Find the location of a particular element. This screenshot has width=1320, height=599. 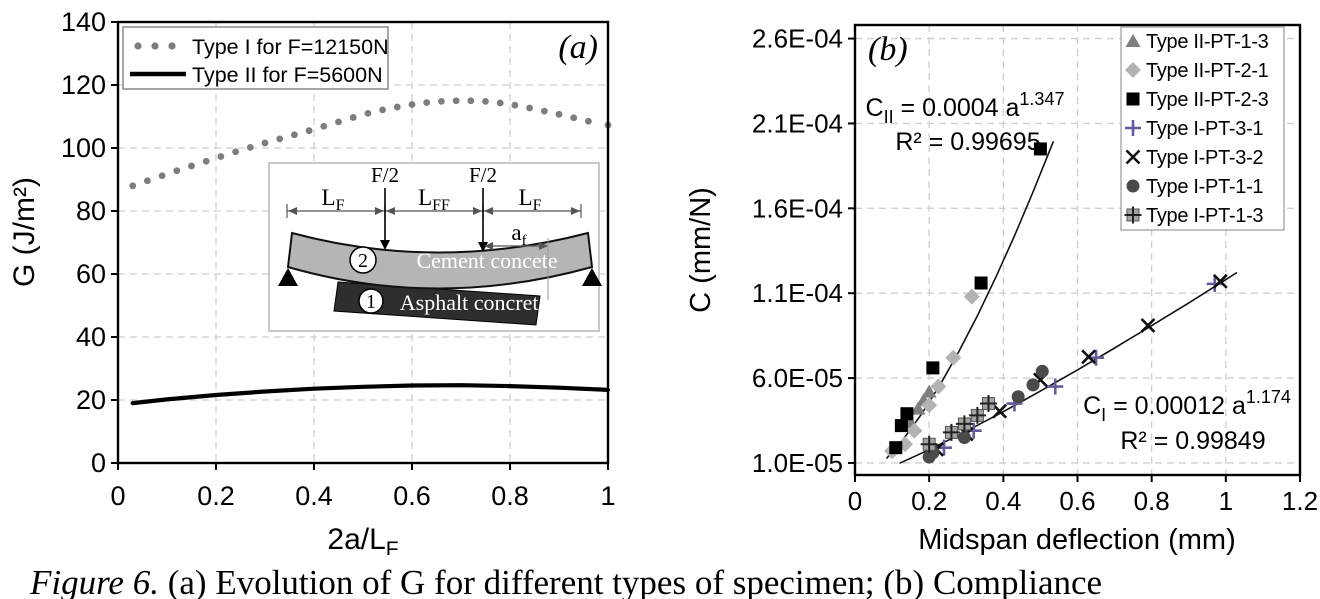

y-tick-label: 2.1E-04 is located at coordinates (797, 123).